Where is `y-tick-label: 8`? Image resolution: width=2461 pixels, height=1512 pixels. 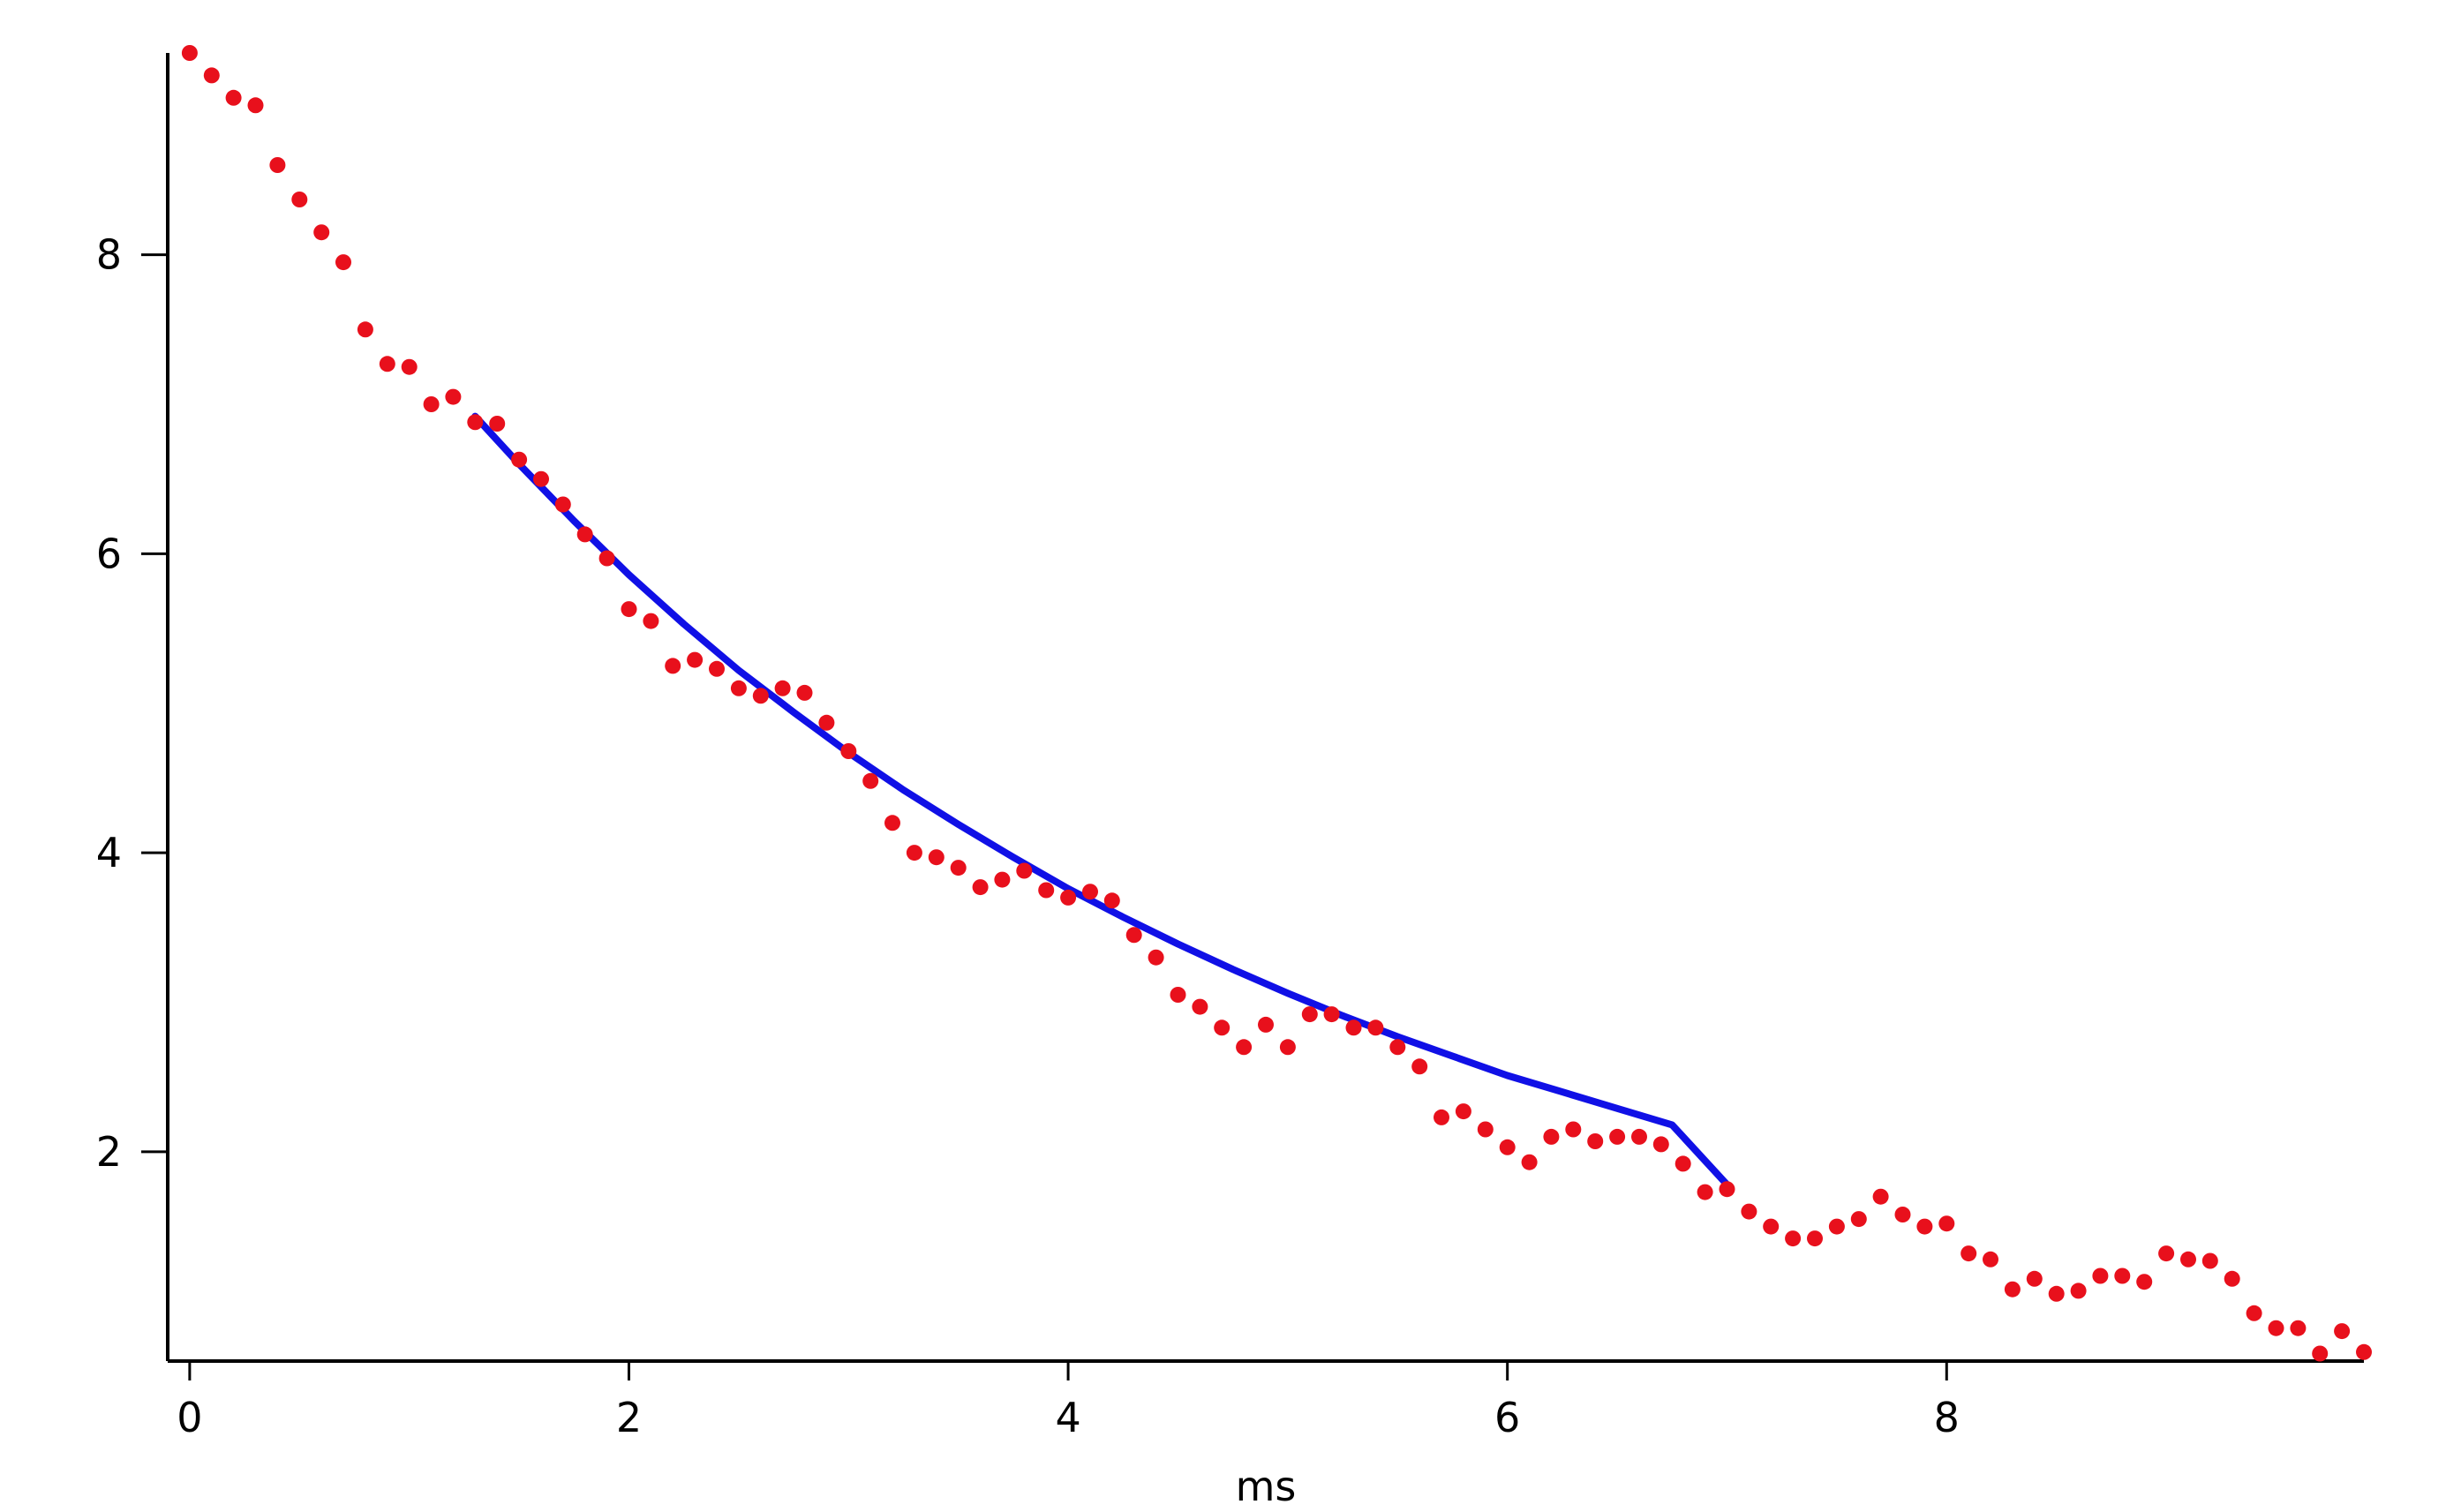
y-tick-label: 8 is located at coordinates (109, 255).